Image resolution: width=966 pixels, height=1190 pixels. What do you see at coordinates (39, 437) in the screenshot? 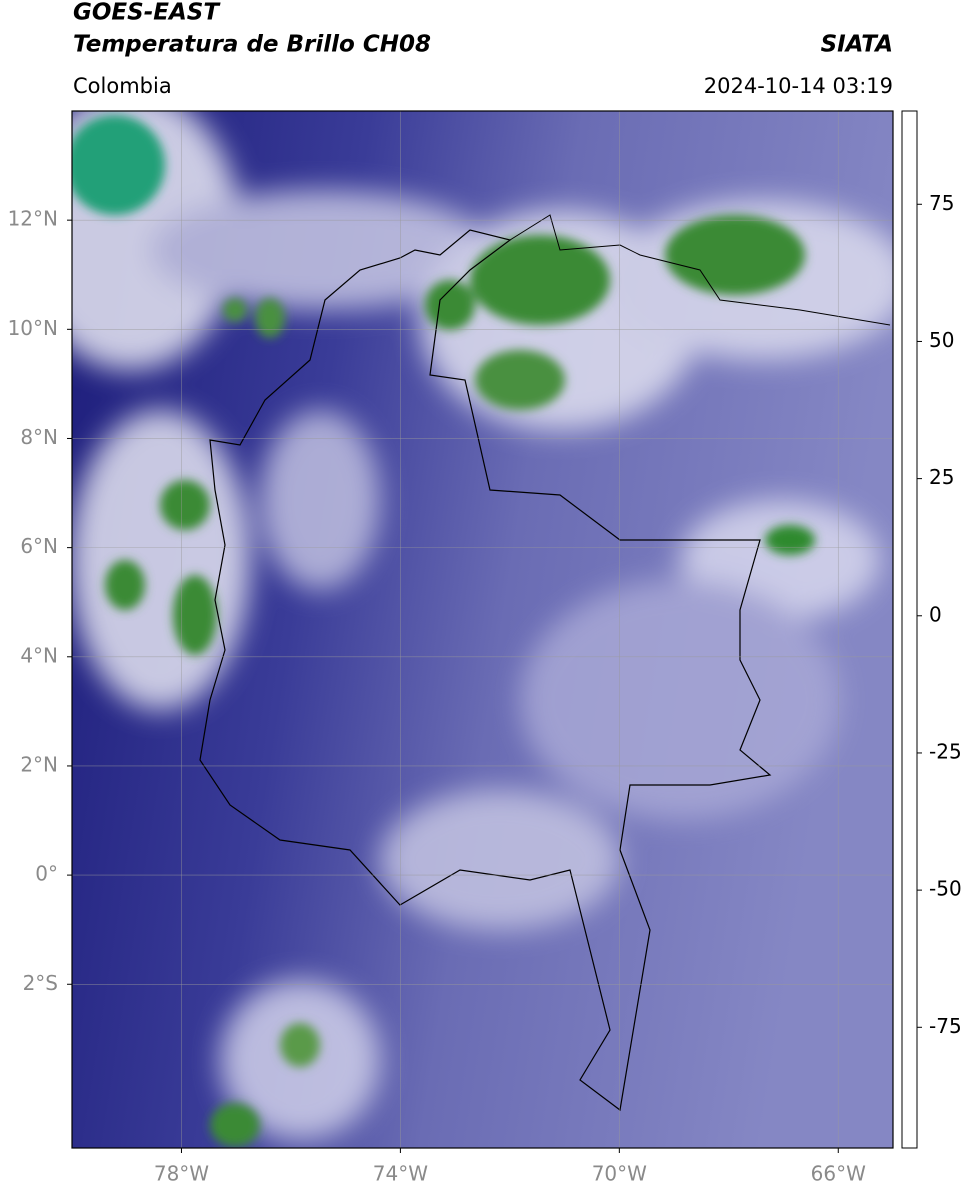
I see `y-tick-label: 8°N` at bounding box center [39, 437].